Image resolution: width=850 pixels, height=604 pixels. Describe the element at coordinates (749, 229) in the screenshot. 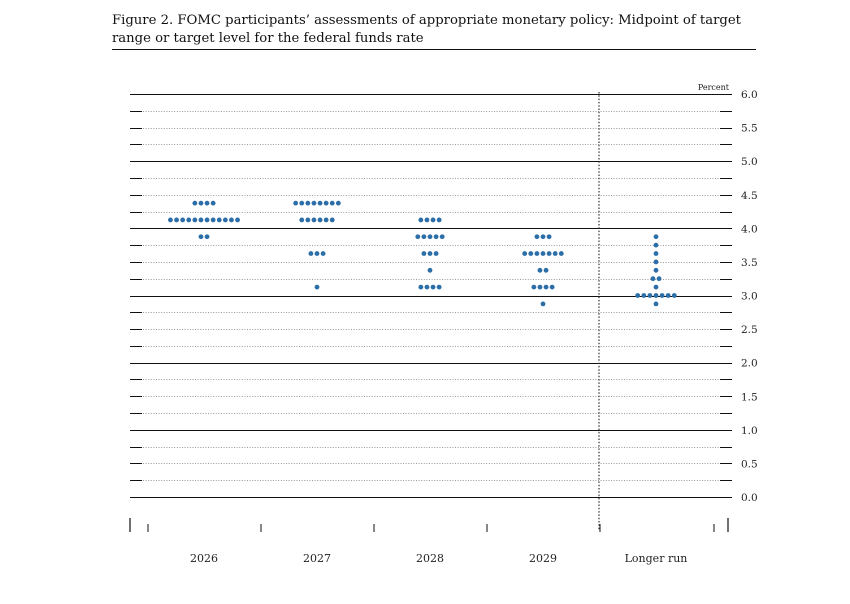

I see `y-tick-label: 4.0` at that location.